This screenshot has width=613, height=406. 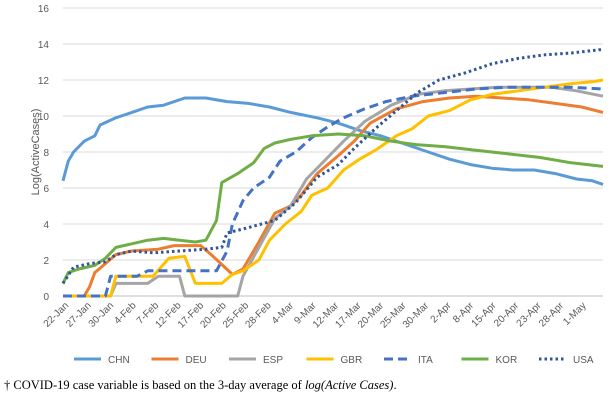 I want to click on y-tick-label: 14, so click(x=44, y=45).